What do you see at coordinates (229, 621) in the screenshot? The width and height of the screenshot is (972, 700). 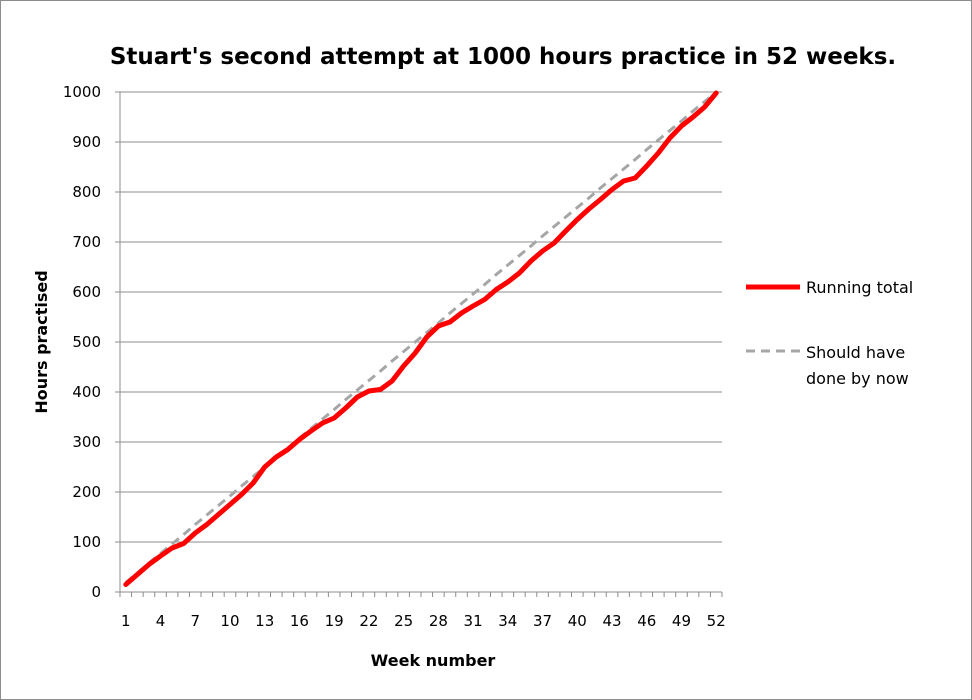 I see `x-tick-label: 10` at bounding box center [229, 621].